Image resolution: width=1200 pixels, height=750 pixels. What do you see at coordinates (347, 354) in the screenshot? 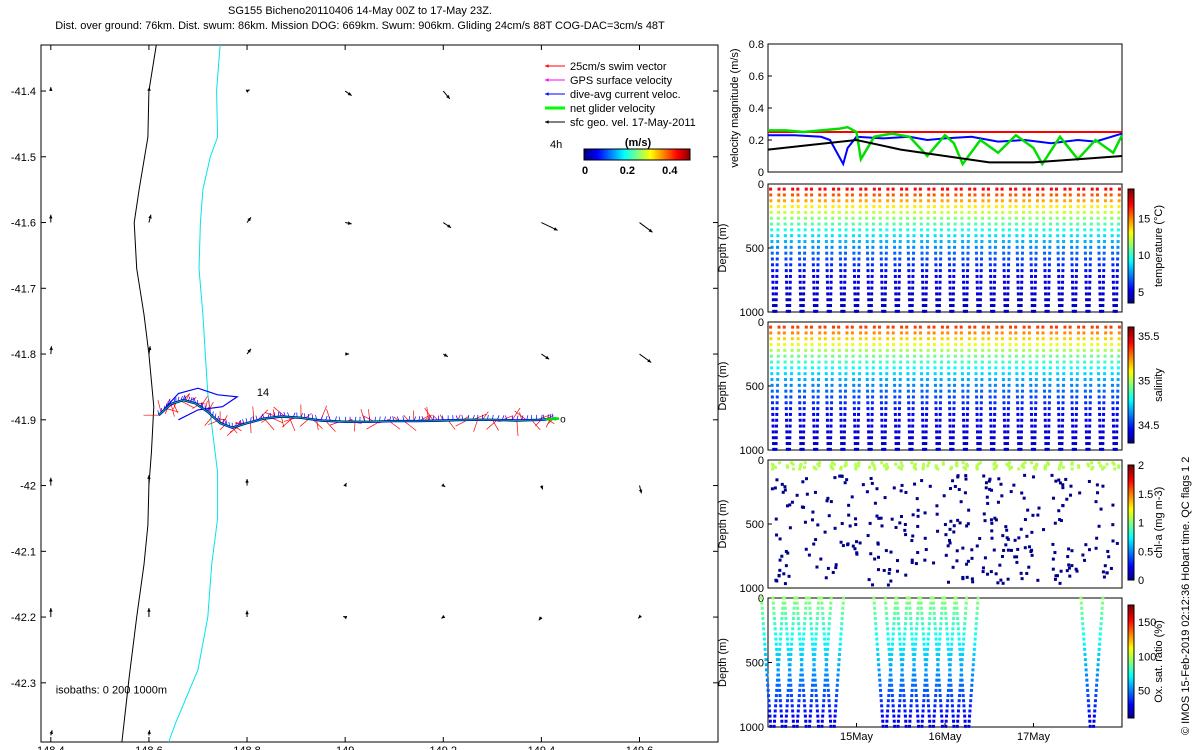
I see `current-arrow-head` at bounding box center [347, 354].